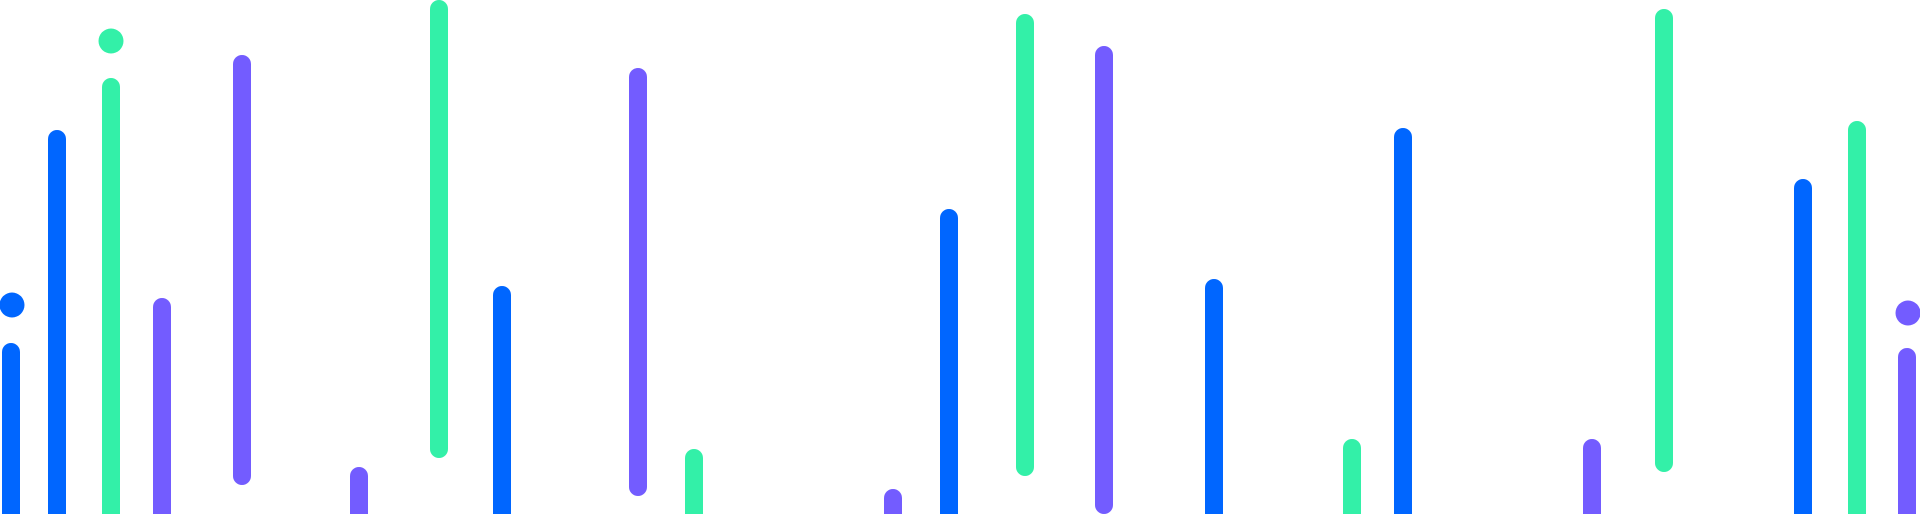  Describe the element at coordinates (12, 305) in the screenshot. I see `dot-blue` at that location.